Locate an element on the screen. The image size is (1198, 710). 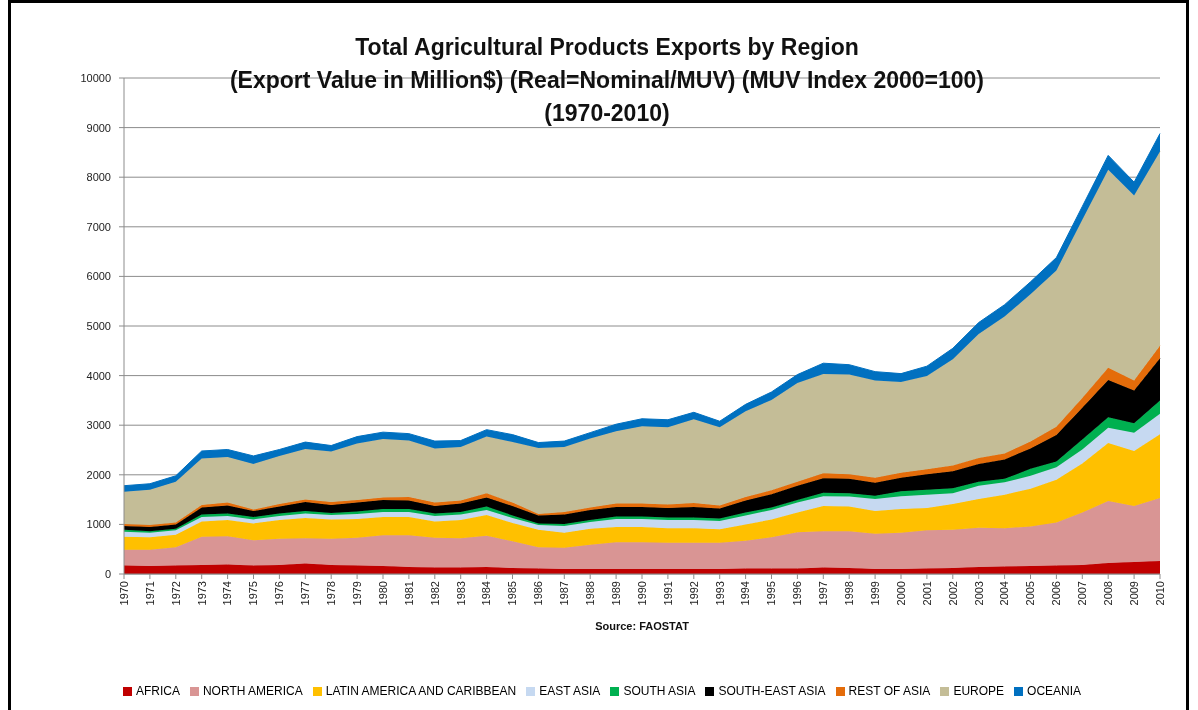
y-tick-label: 0 is located at coordinates (107, 573).